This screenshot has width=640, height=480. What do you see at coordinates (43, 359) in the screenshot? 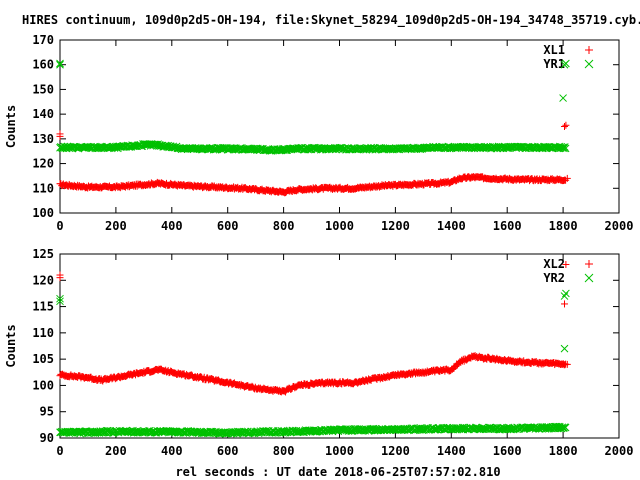
I see `y-tick-label: 105` at bounding box center [43, 359].